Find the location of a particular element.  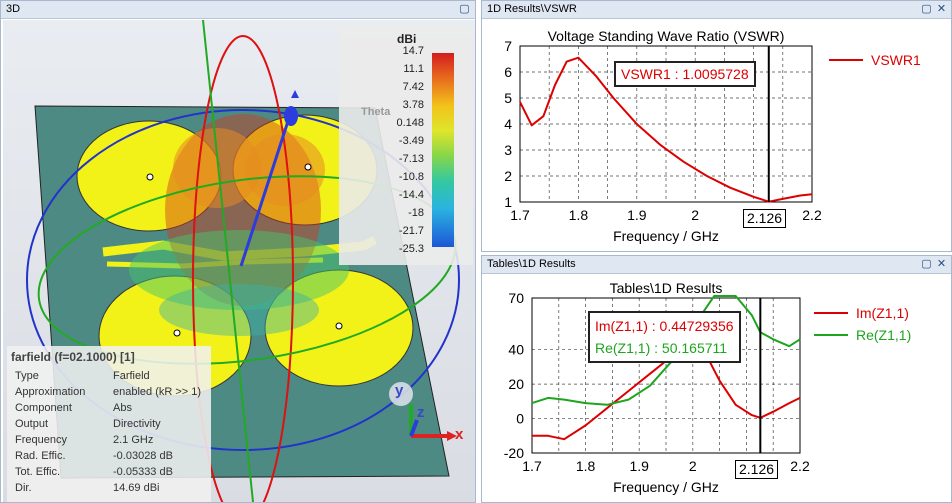

info-row-value: -0.03028 dB is located at coordinates (143, 456).